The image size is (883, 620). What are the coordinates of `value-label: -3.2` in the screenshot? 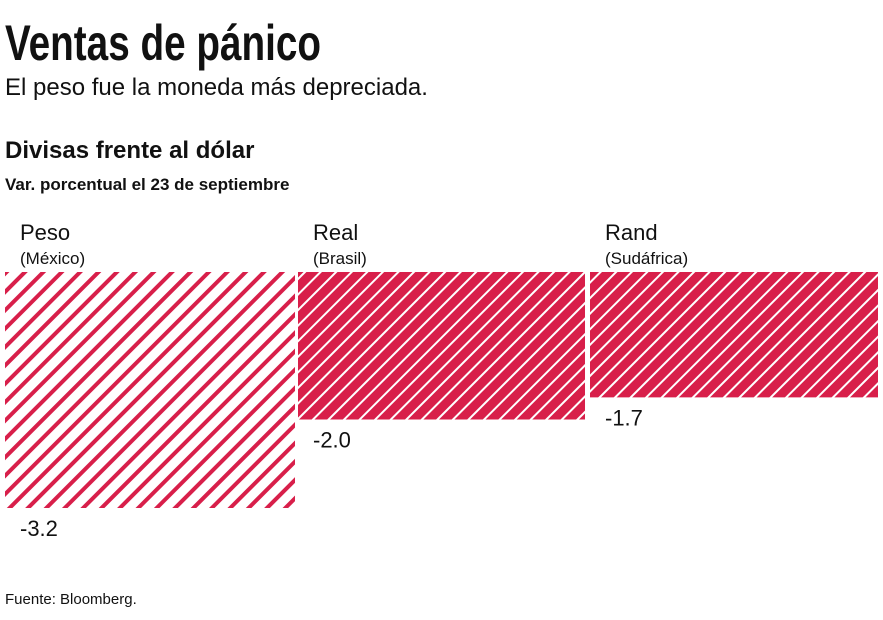 It's located at (39, 528).